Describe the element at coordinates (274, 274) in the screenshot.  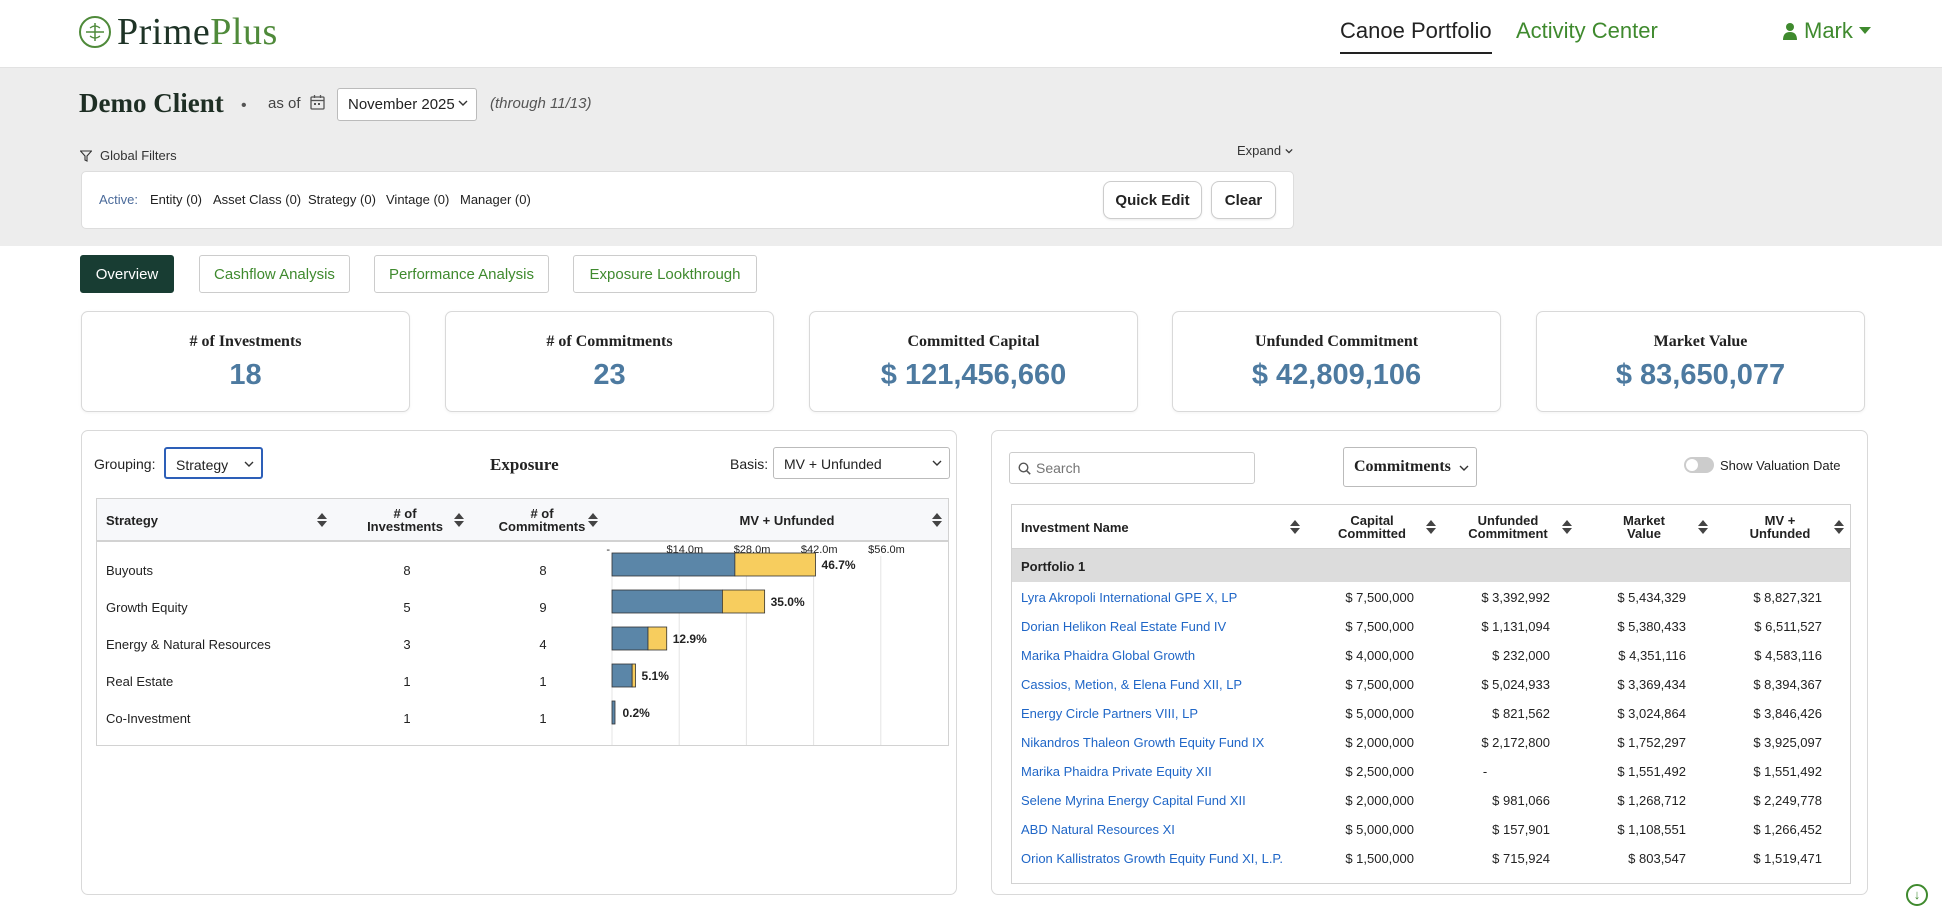
I see `tab-cashflow-analysis: Cashflow Analysis` at that location.